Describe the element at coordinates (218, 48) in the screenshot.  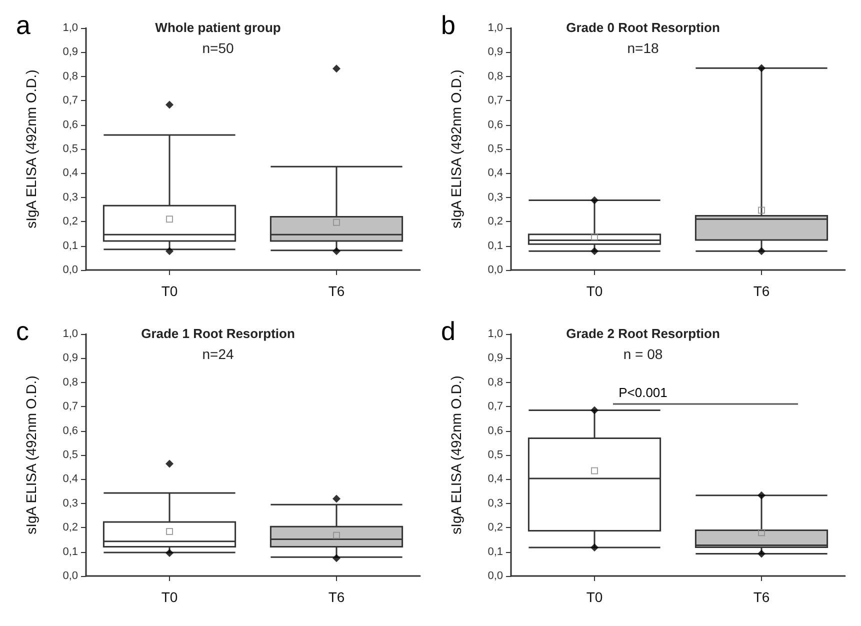
I see `text: n=50` at that location.